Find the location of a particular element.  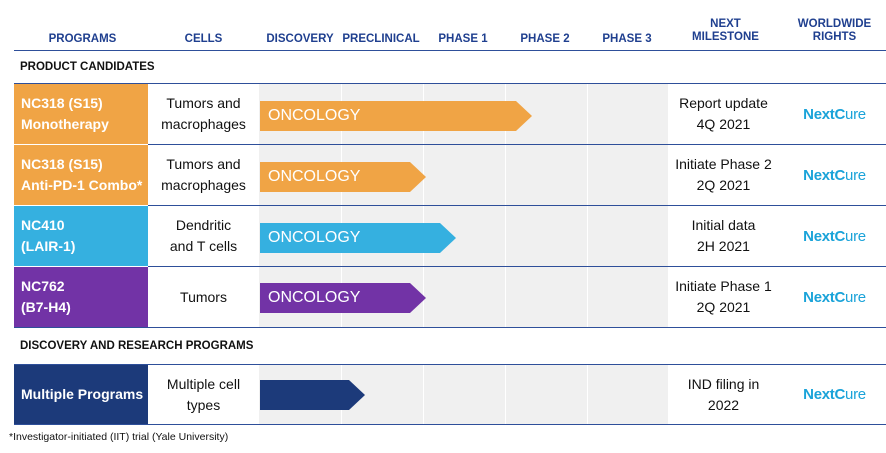

milestone-cell: Initiate Phase 1 2Q 2021 is located at coordinates (723, 297).